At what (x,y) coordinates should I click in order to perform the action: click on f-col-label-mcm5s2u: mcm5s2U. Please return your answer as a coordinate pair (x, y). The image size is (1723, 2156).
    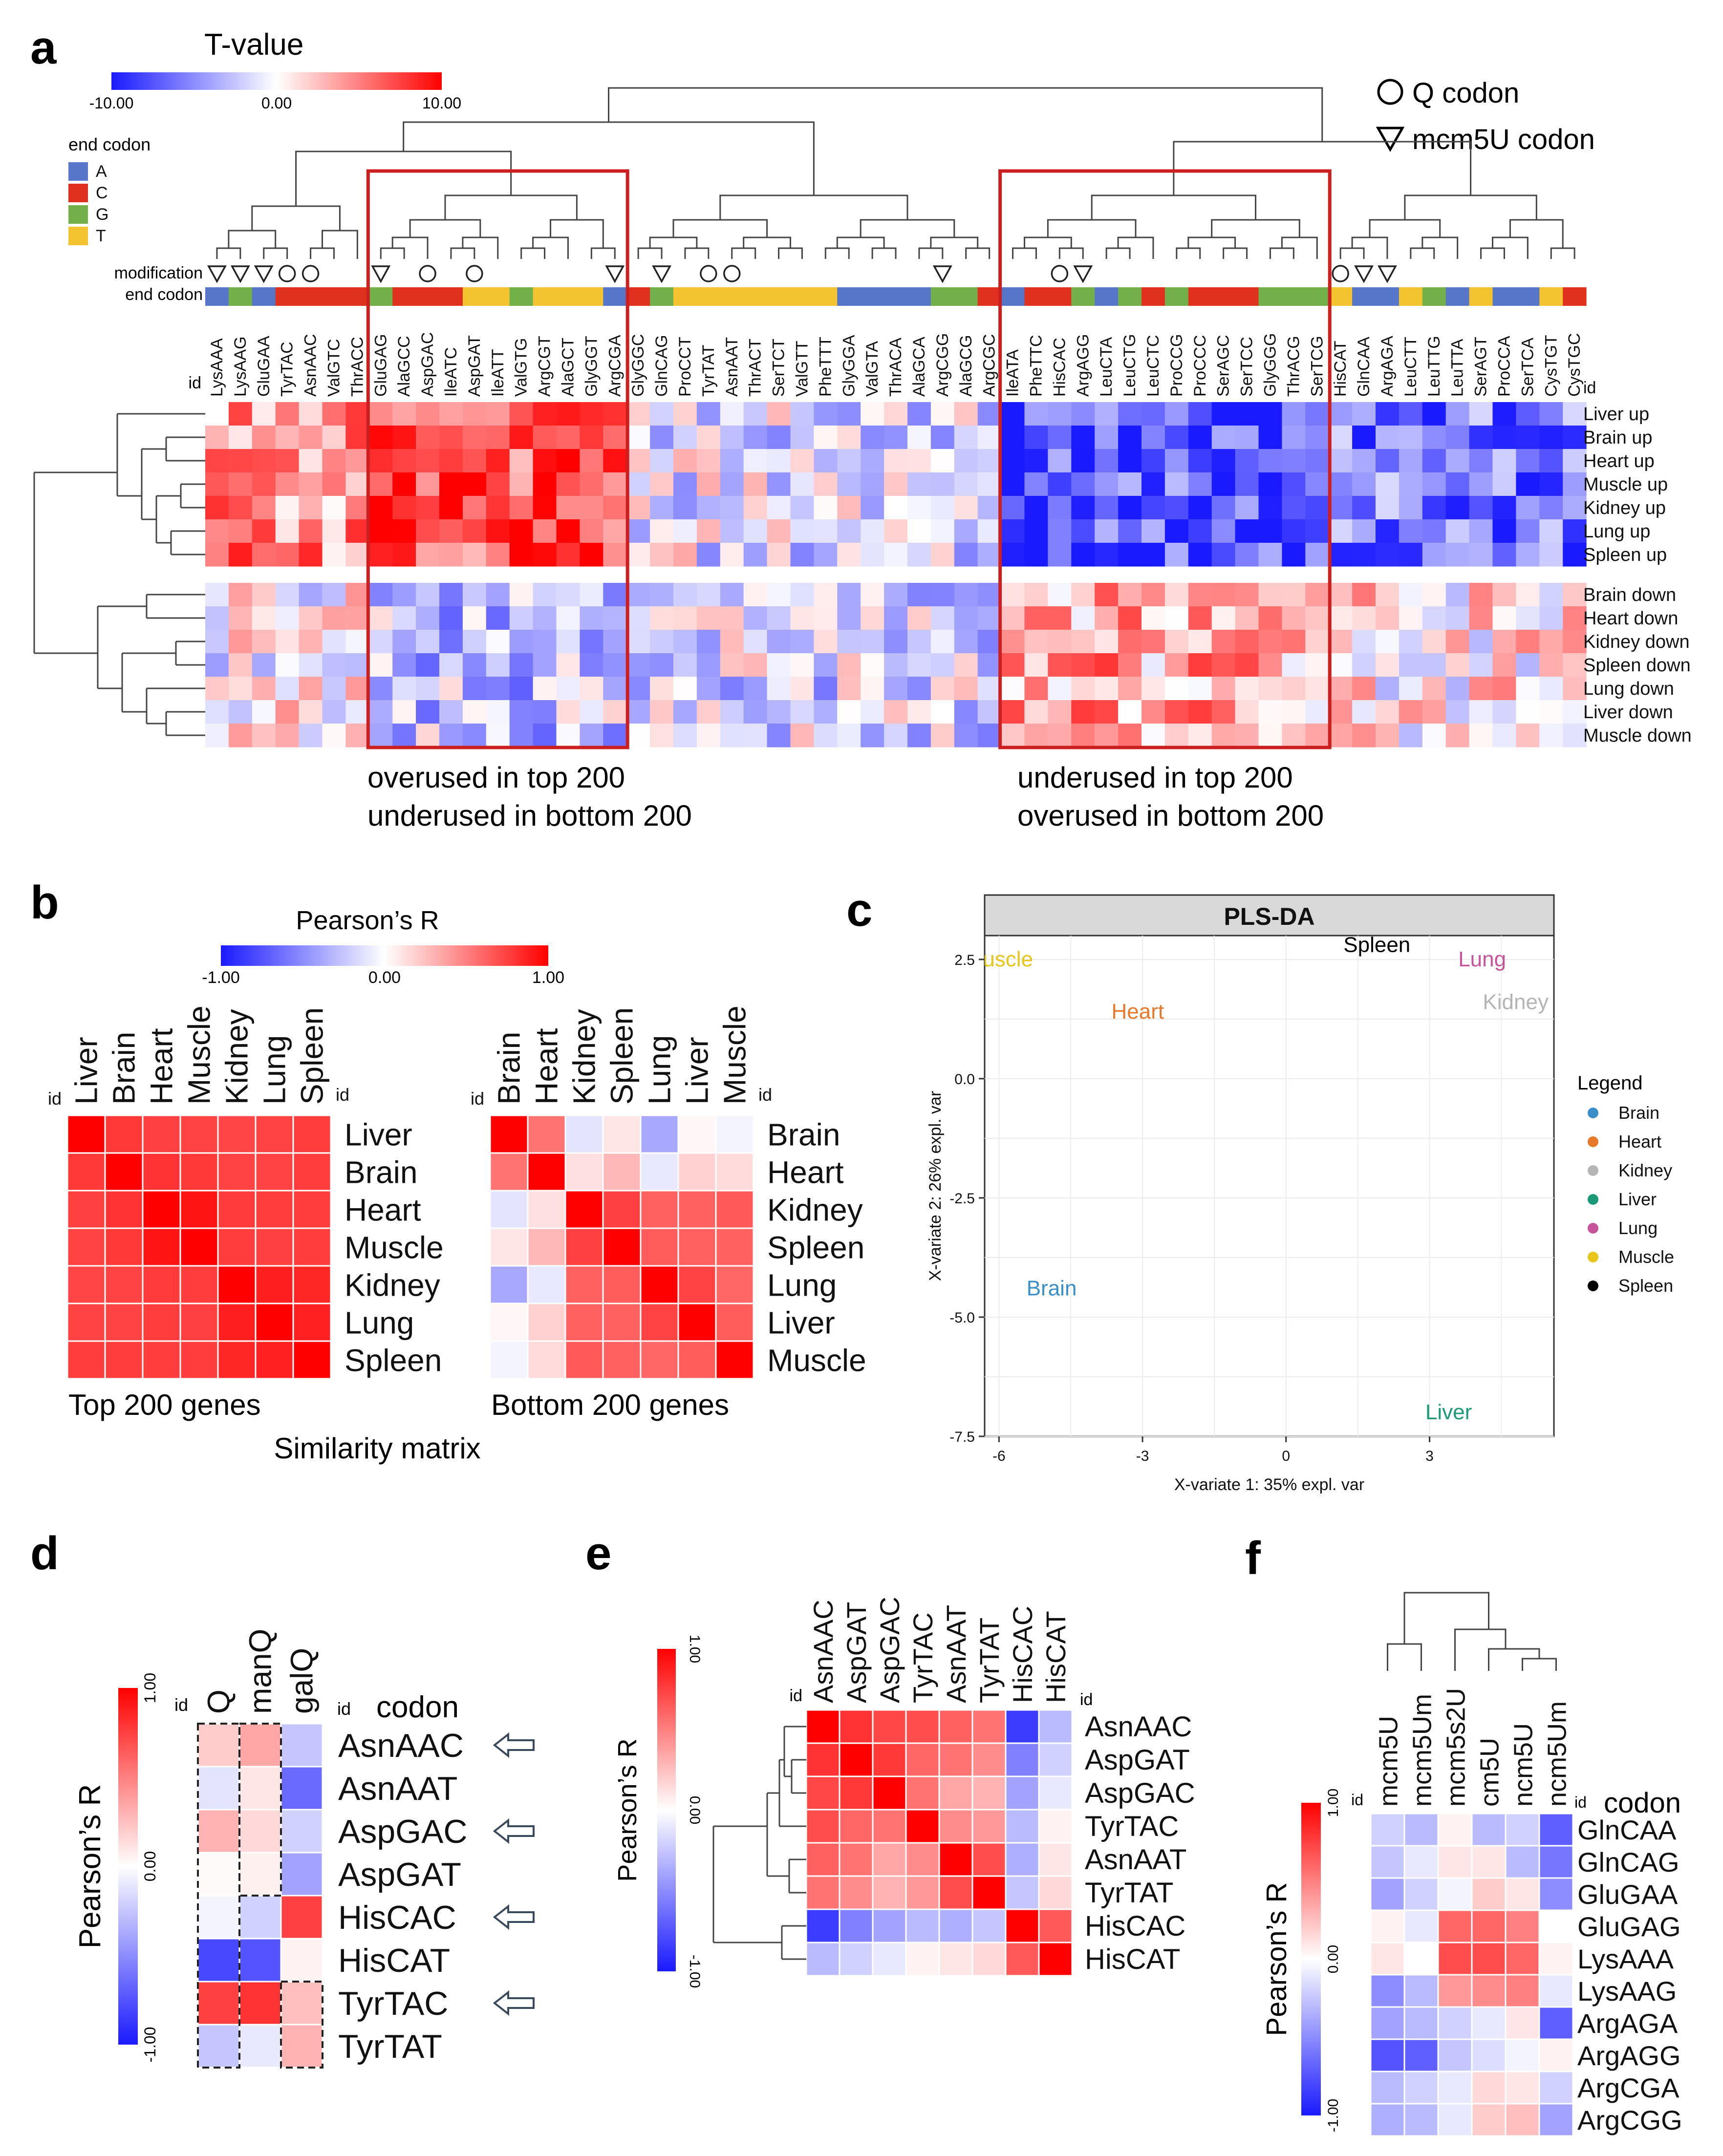
    Looking at the image, I should click on (1456, 1747).